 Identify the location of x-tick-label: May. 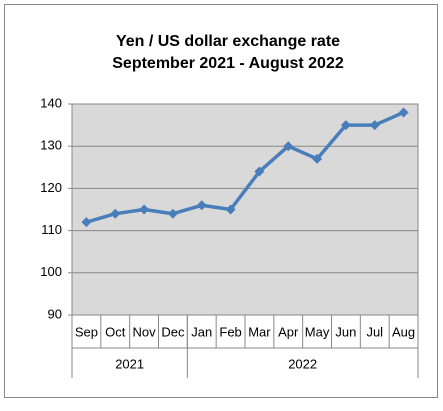
(317, 331).